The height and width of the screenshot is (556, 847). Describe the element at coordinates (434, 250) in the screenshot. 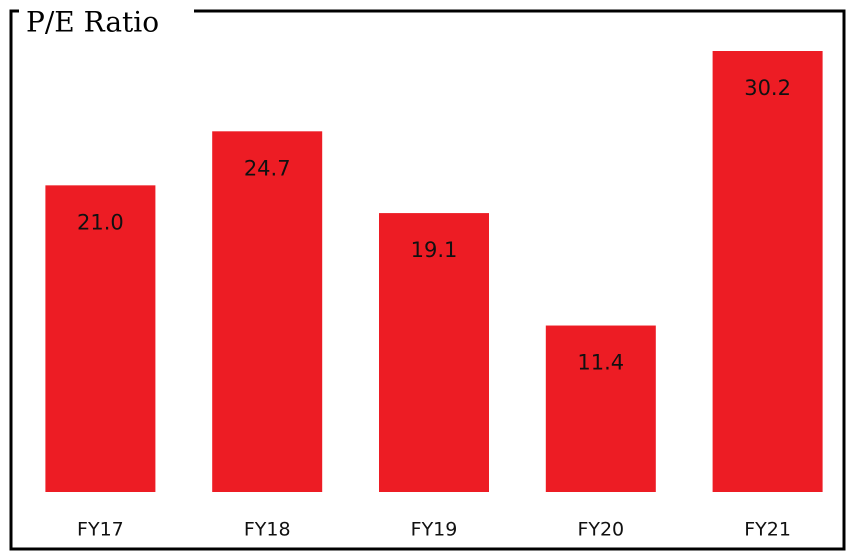

I see `value-label: 19.1` at that location.